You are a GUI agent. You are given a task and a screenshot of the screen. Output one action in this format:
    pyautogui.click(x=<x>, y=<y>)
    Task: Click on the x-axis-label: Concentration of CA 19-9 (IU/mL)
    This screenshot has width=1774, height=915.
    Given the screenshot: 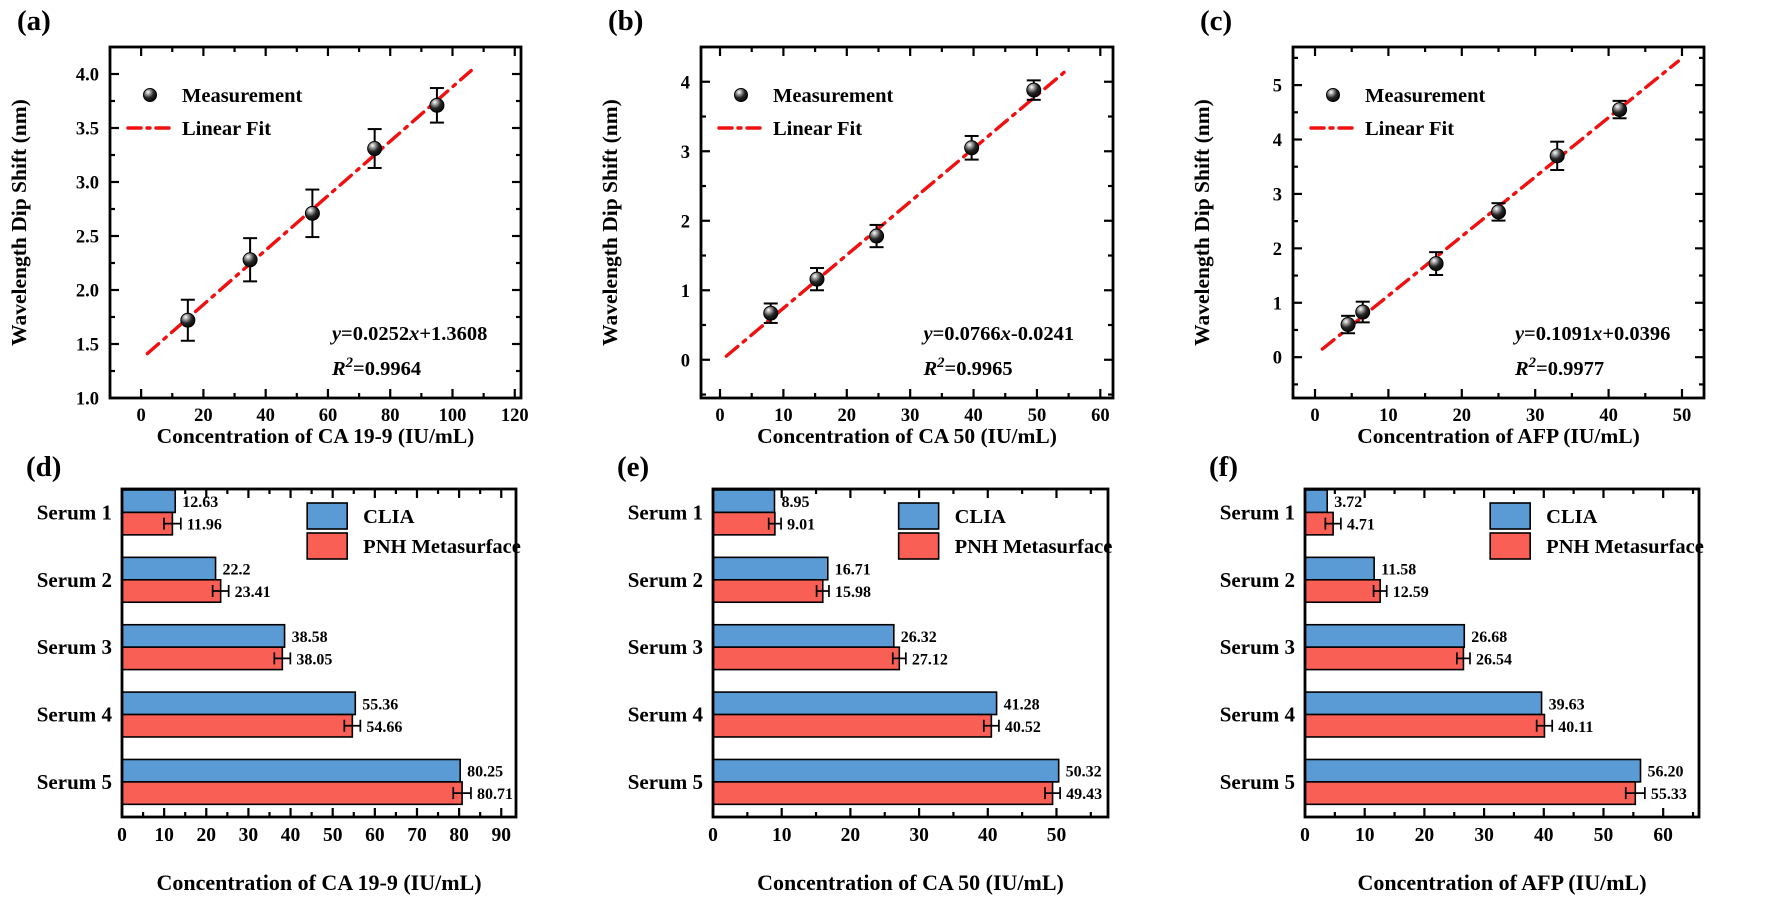 What is the action you would take?
    pyautogui.click(x=316, y=436)
    